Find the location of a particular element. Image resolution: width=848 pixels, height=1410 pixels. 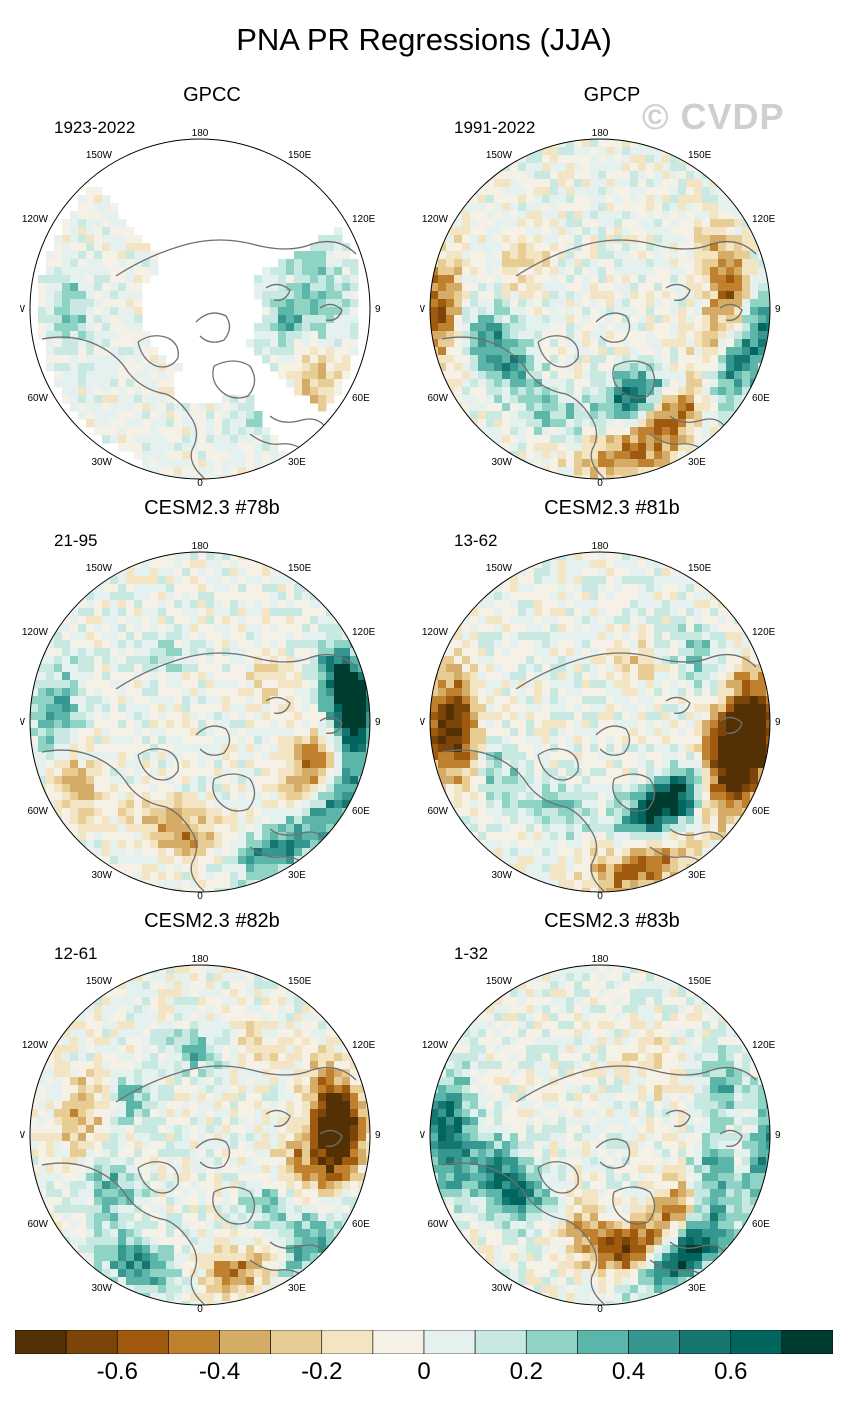

panel-period: 1991-2022 is located at coordinates (495, 127).